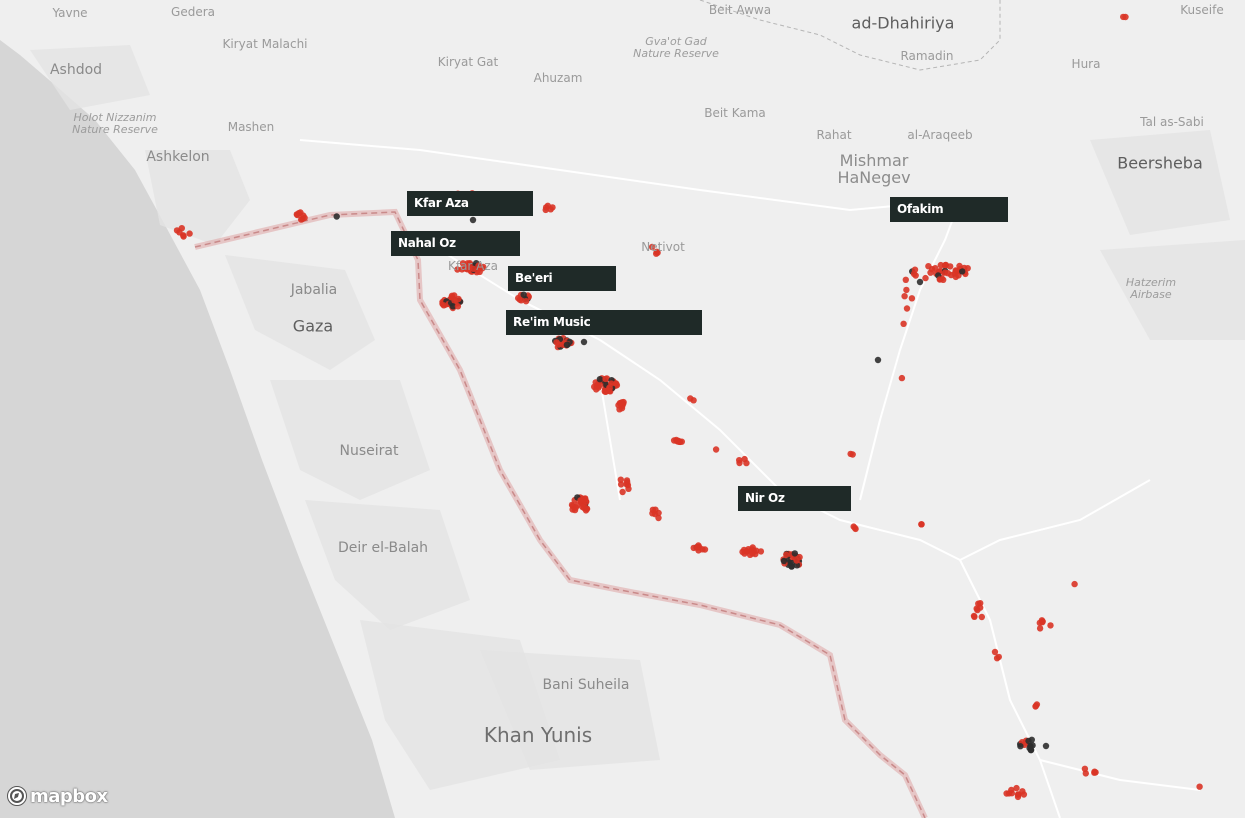 The image size is (1245, 818). I want to click on callout-label: Nahal Oz, so click(455, 243).